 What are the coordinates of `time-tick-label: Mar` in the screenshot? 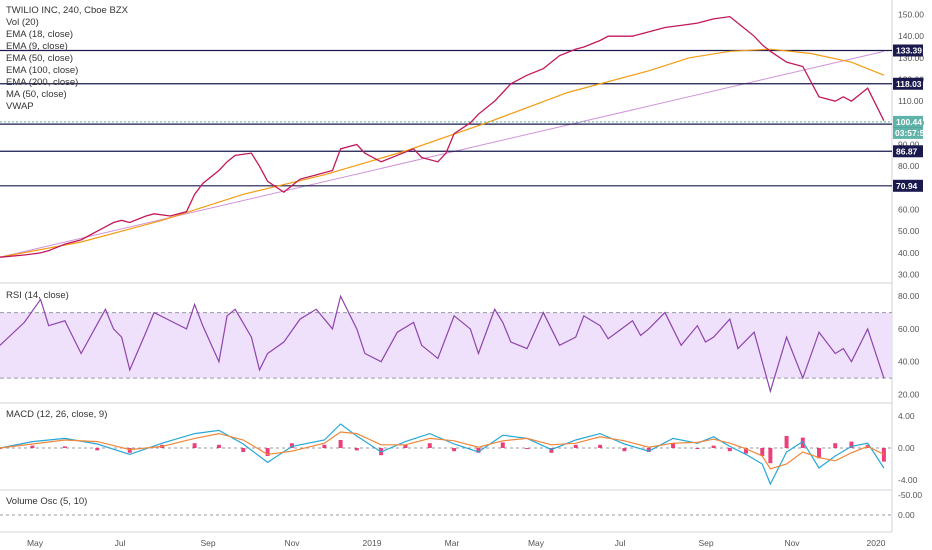 It's located at (452, 543).